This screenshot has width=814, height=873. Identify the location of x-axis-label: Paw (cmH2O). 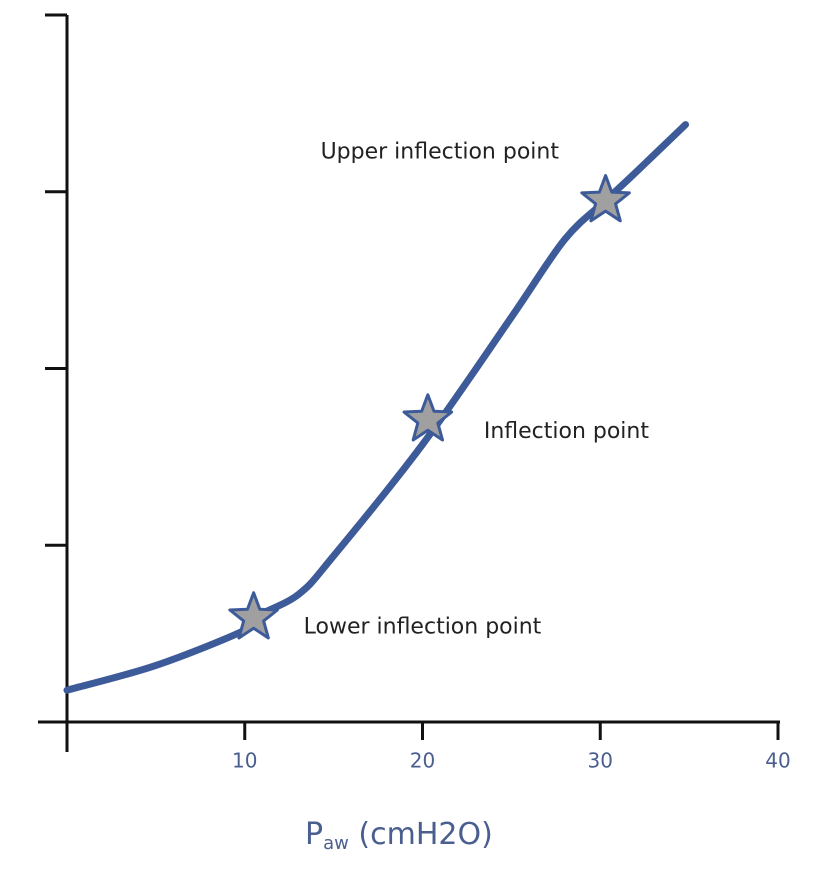
(399, 836).